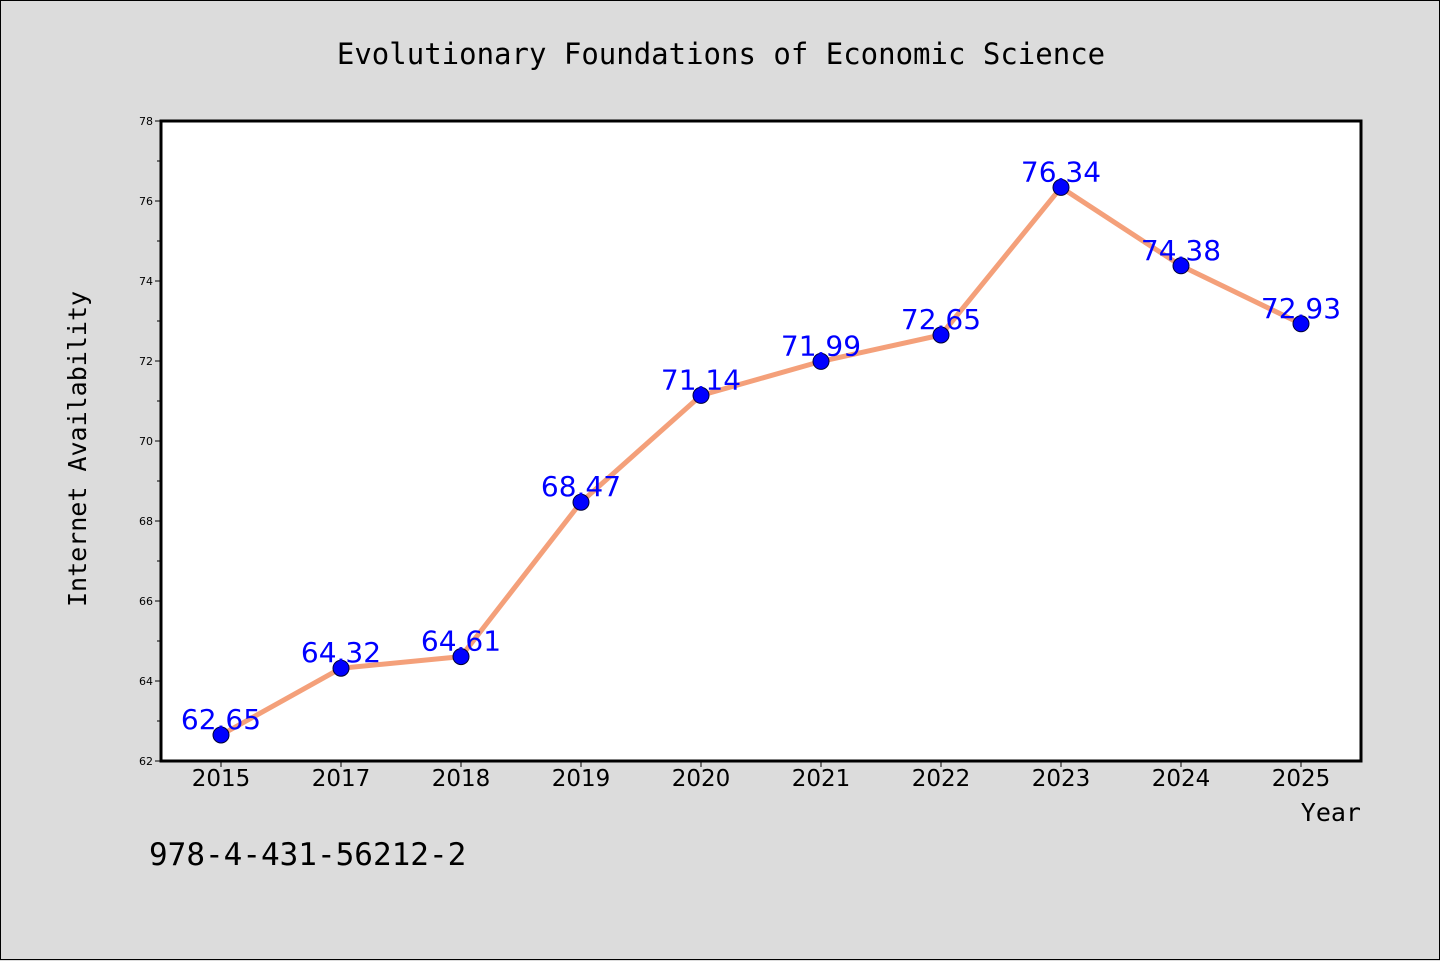 The image size is (1440, 961). What do you see at coordinates (1301, 308) in the screenshot?
I see `data-label: 72.93` at bounding box center [1301, 308].